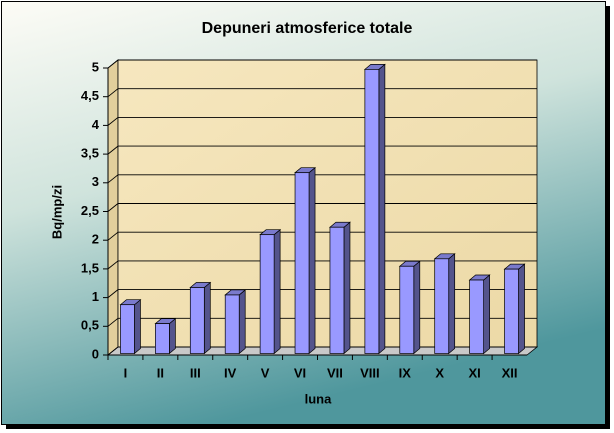  What do you see at coordinates (95, 353) in the screenshot?
I see `y-tick-label: 0` at bounding box center [95, 353].